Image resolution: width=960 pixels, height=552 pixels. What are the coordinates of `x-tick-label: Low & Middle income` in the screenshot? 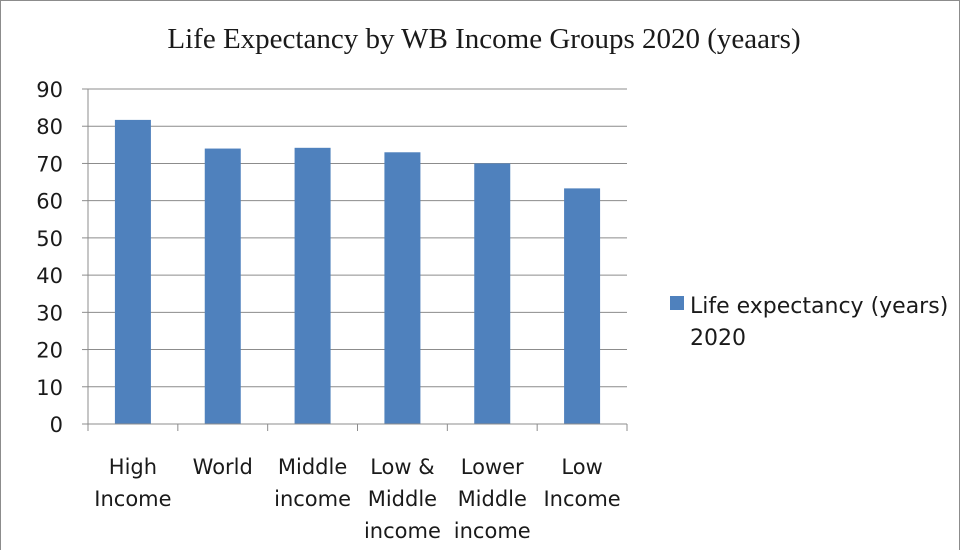 It's located at (402, 499).